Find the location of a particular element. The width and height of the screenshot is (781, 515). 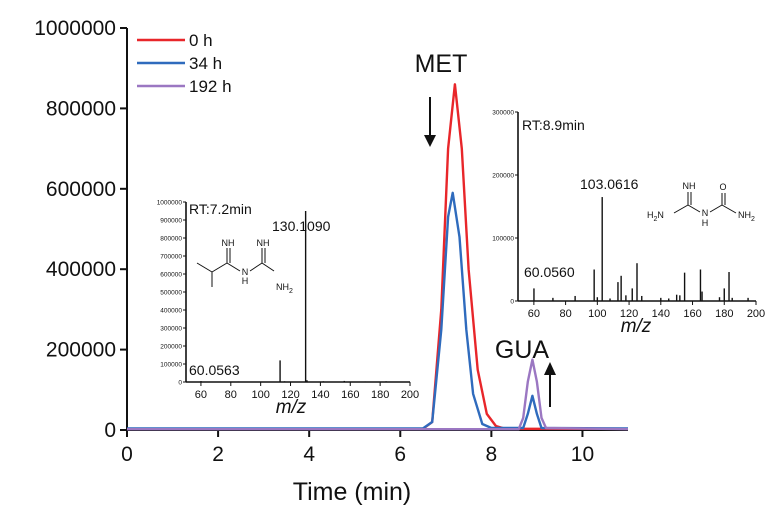

inset2-y-tick-label-300000: 300000 is located at coordinates (503, 113).